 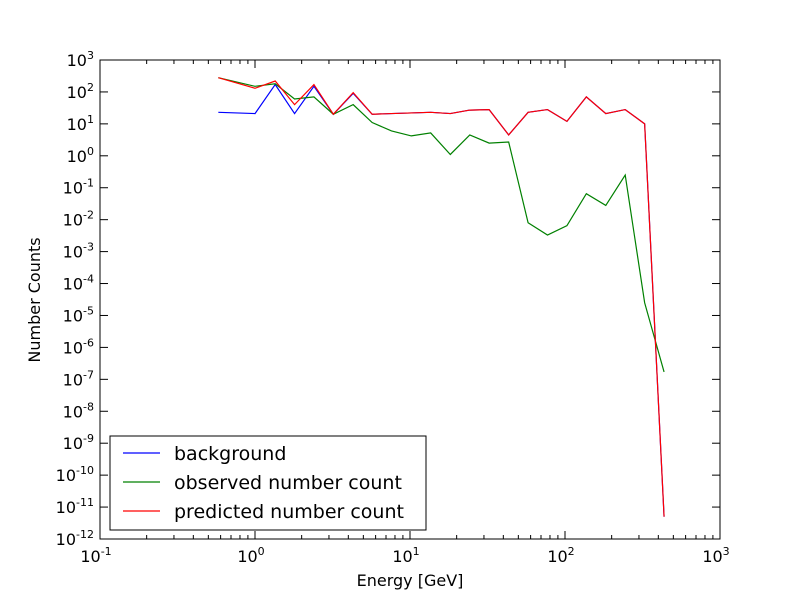 What do you see at coordinates (289, 512) in the screenshot?
I see `legend-label-3: predicted number count` at bounding box center [289, 512].